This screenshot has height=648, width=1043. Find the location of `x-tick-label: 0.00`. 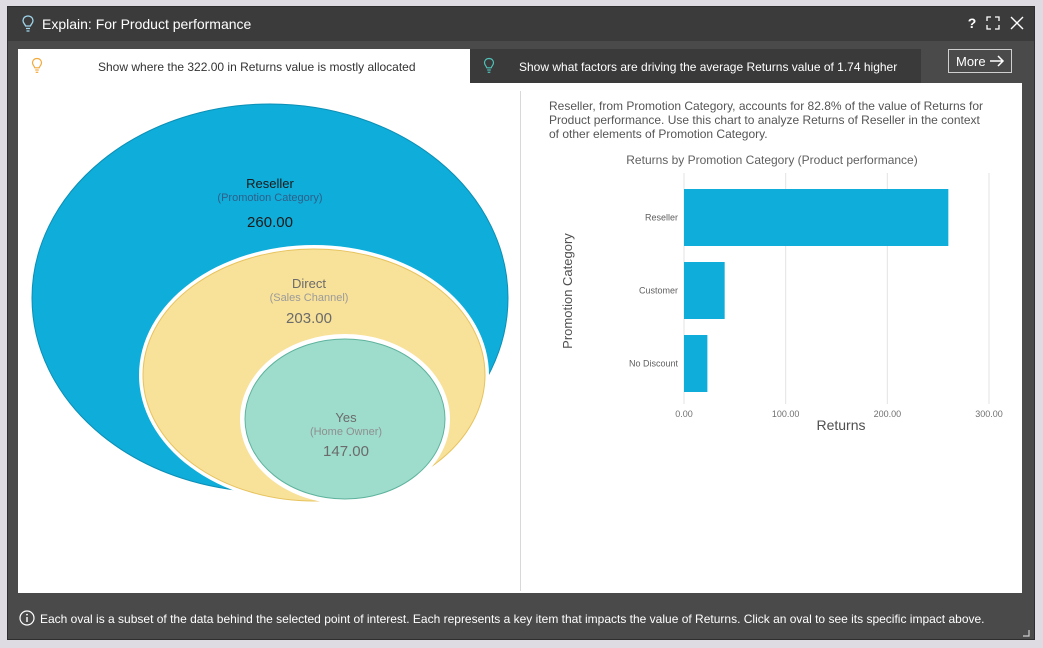

x-tick-label: 0.00 is located at coordinates (684, 414).